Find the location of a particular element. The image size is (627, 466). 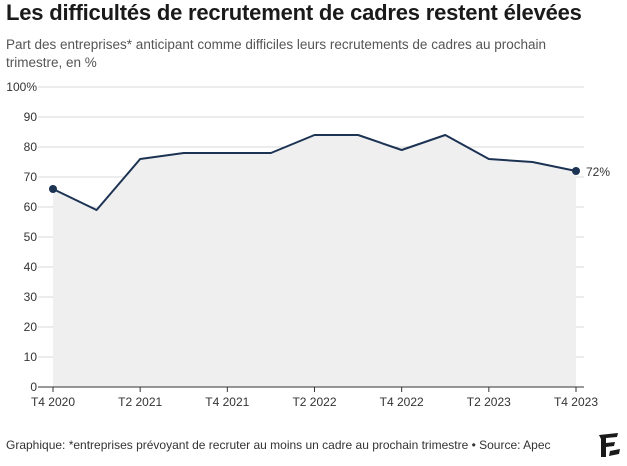

y-tick-label: 100% is located at coordinates (21, 87).